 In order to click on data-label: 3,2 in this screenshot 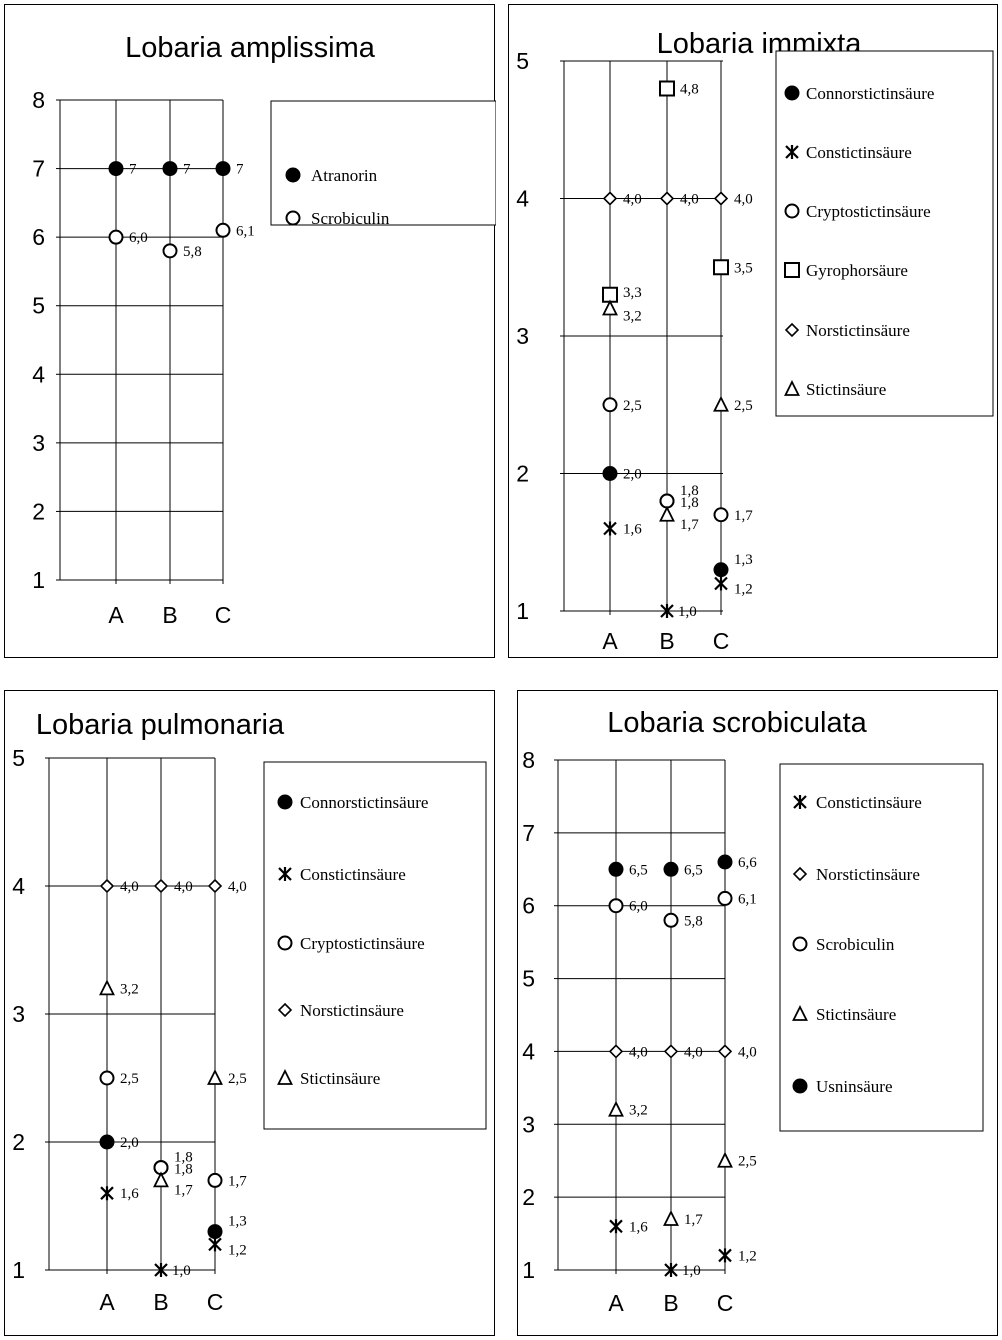, I will do `click(632, 317)`.